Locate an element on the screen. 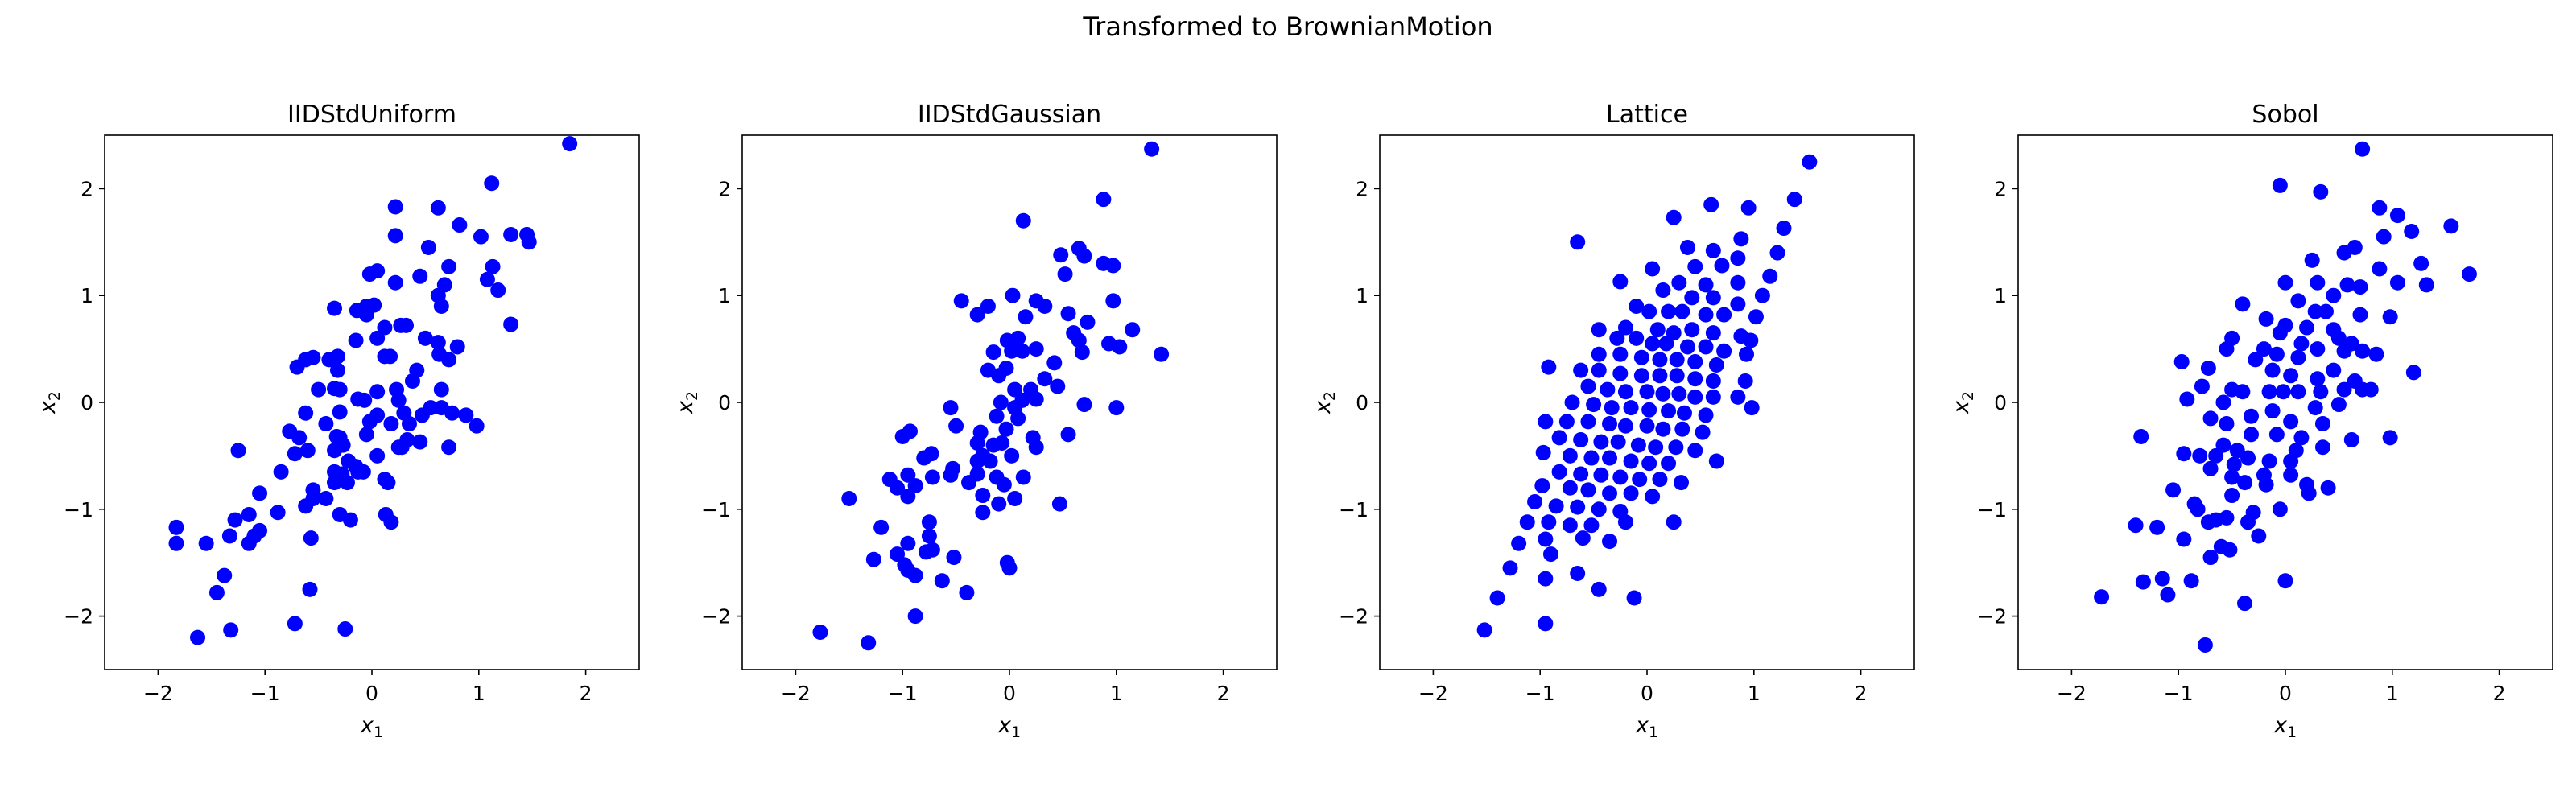 This screenshot has width=2576, height=808. y-tick-label: −1 is located at coordinates (78, 509).